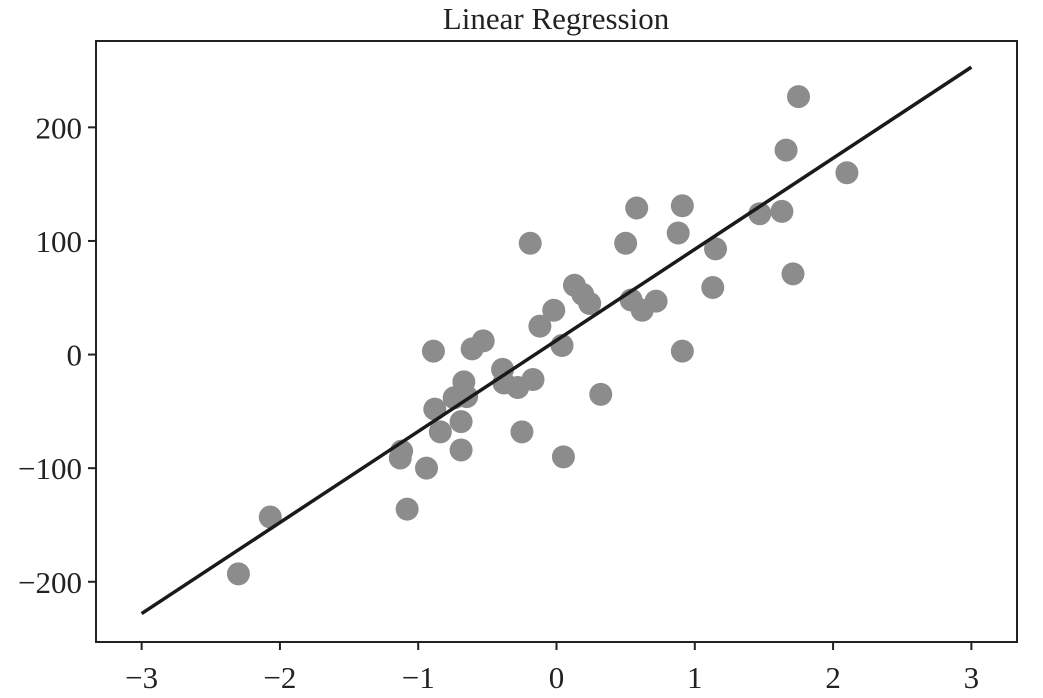  What do you see at coordinates (75, 355) in the screenshot?
I see `y-tick-label: 0` at bounding box center [75, 355].